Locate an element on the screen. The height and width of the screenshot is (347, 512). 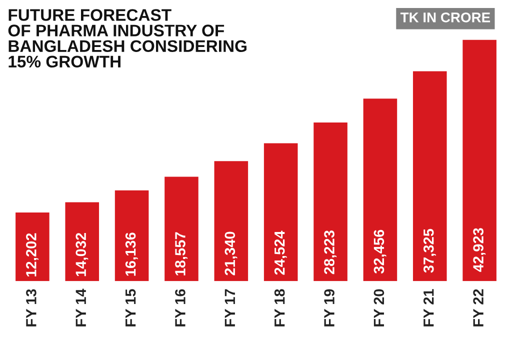
data-label: 21,340 is located at coordinates (231, 254).